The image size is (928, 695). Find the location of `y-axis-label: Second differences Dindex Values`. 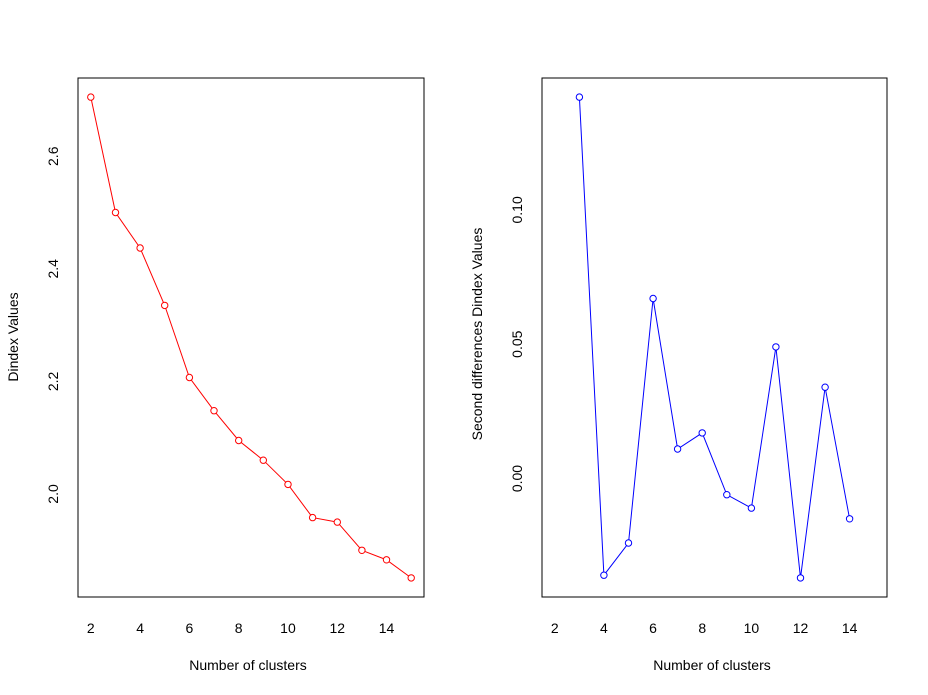

y-axis-label: Second differences Dindex Values is located at coordinates (477, 334).